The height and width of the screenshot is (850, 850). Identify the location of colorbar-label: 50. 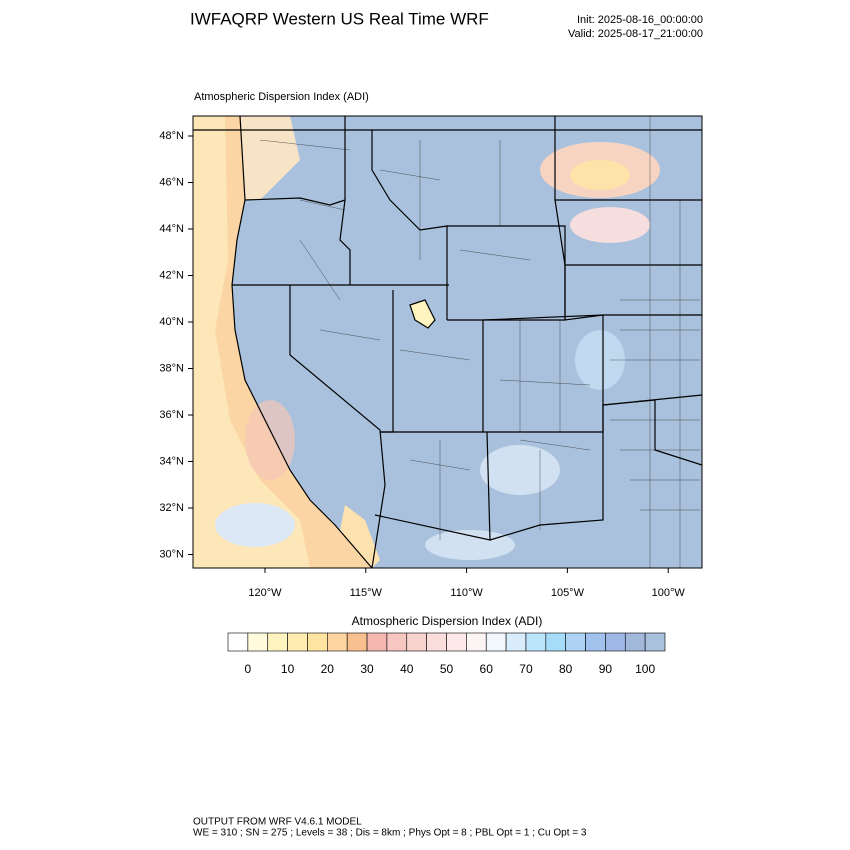
(447, 669).